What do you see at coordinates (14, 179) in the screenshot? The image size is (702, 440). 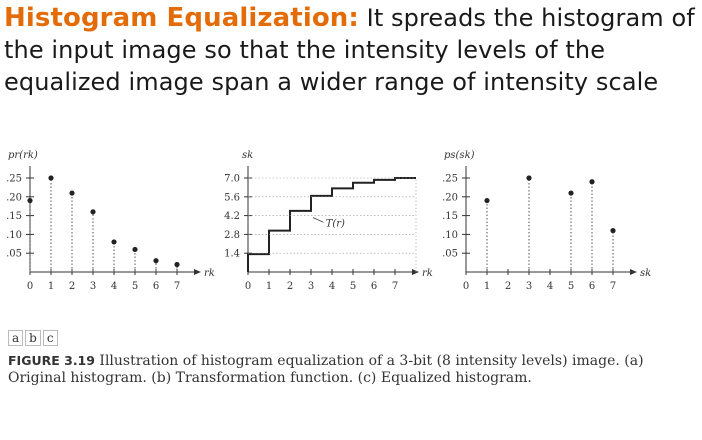 I see `y-tick-label-0-4: .25` at bounding box center [14, 179].